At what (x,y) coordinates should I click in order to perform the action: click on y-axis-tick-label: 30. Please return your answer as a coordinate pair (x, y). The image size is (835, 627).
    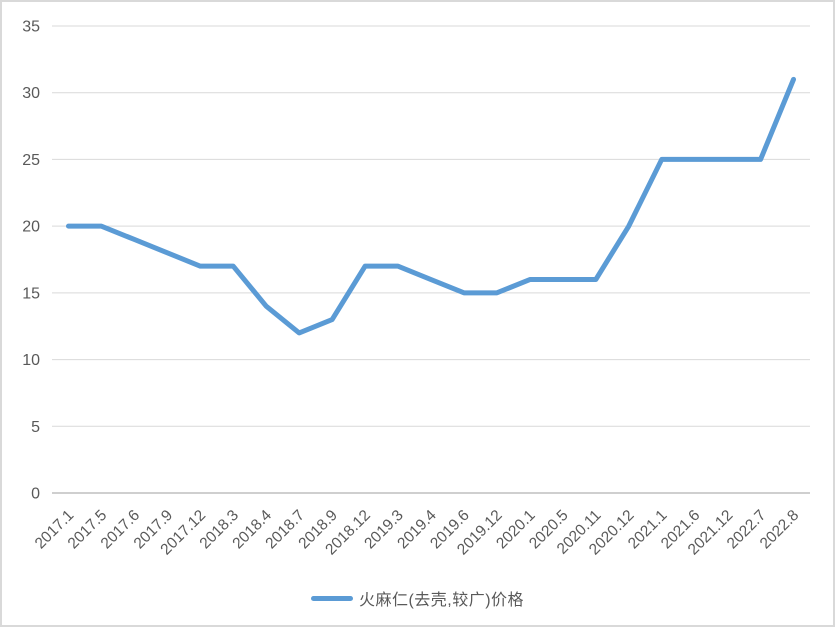
    Looking at the image, I should click on (31, 93).